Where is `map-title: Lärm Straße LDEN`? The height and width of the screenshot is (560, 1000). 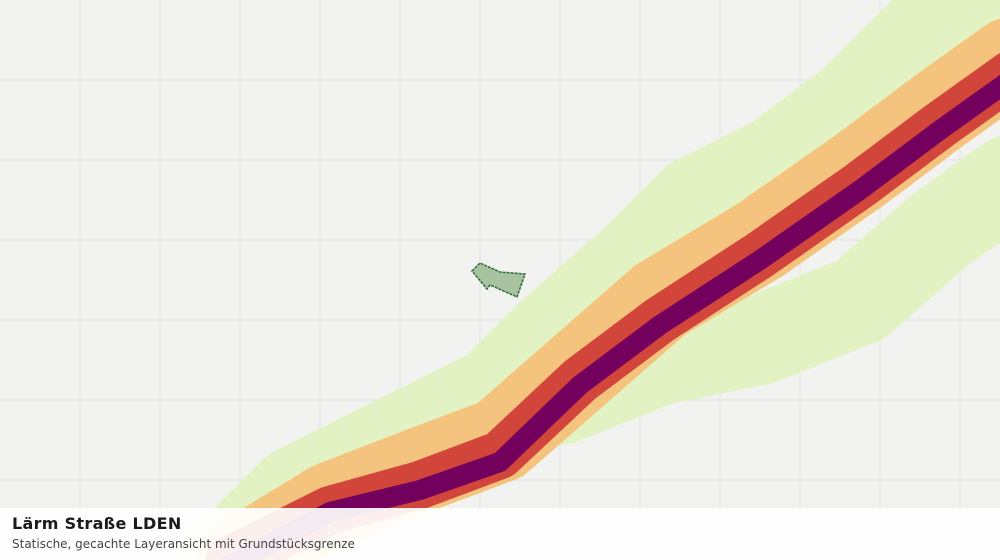 map-title: Lärm Straße LDEN is located at coordinates (97, 523).